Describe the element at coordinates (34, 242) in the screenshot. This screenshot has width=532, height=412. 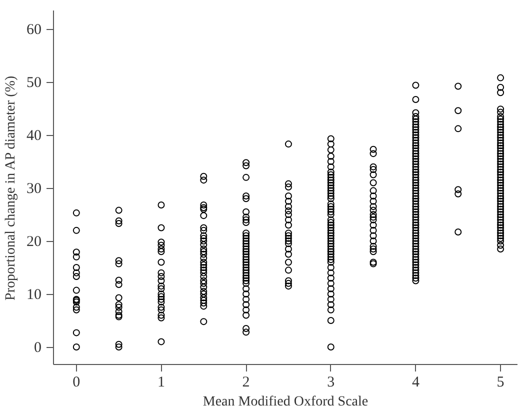
I see `y-tick-label: 20` at that location.